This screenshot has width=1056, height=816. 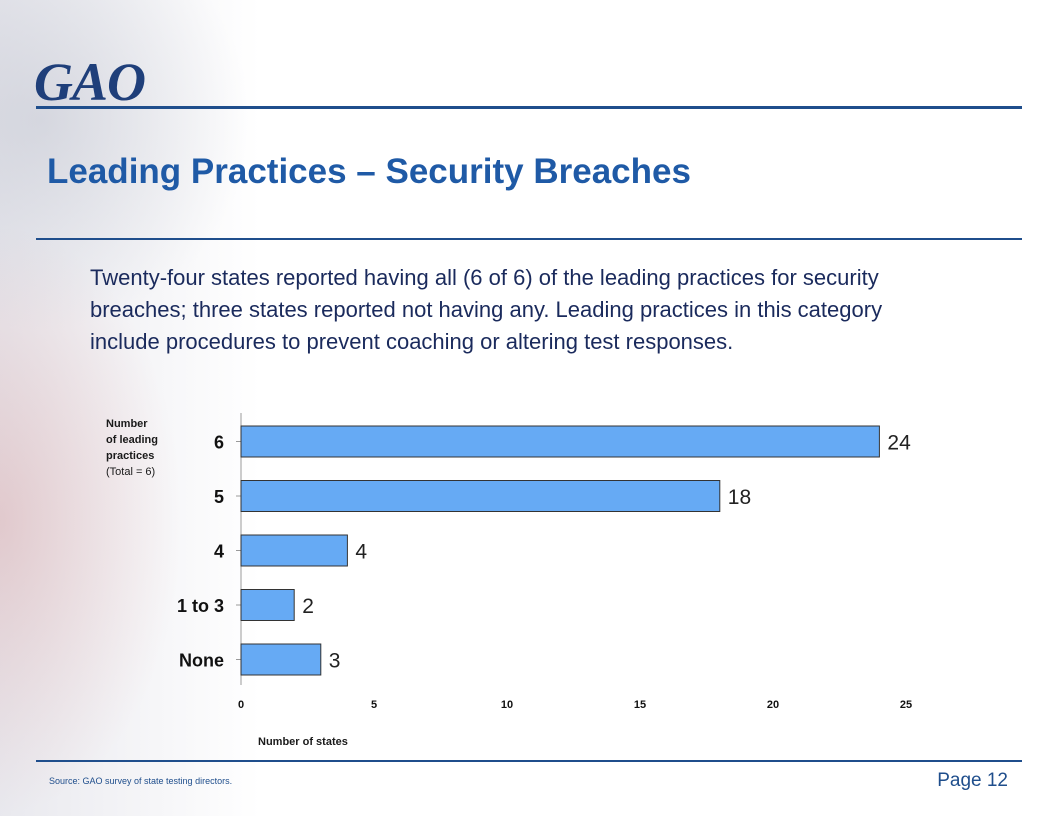 I want to click on category-label: 1 to 3, so click(x=200, y=606).